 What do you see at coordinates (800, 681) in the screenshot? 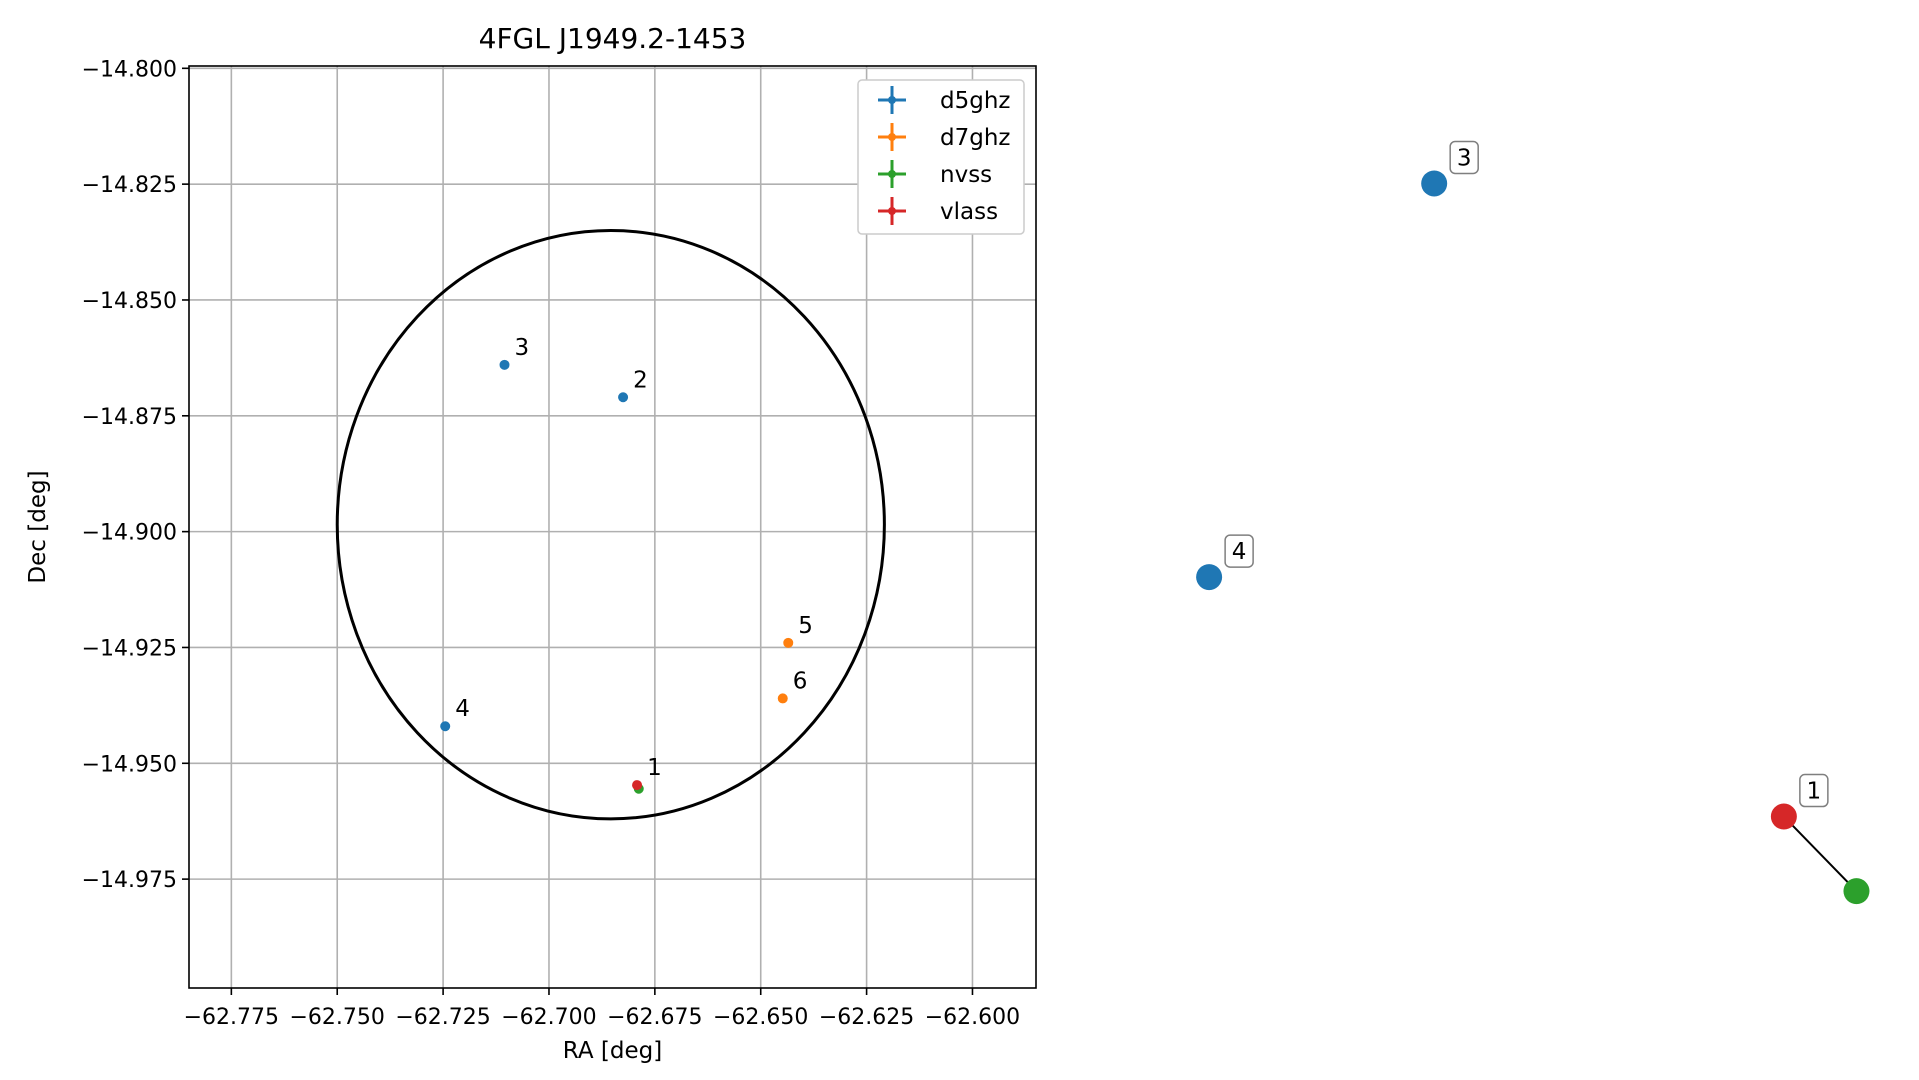
I see `point-label: 6` at bounding box center [800, 681].